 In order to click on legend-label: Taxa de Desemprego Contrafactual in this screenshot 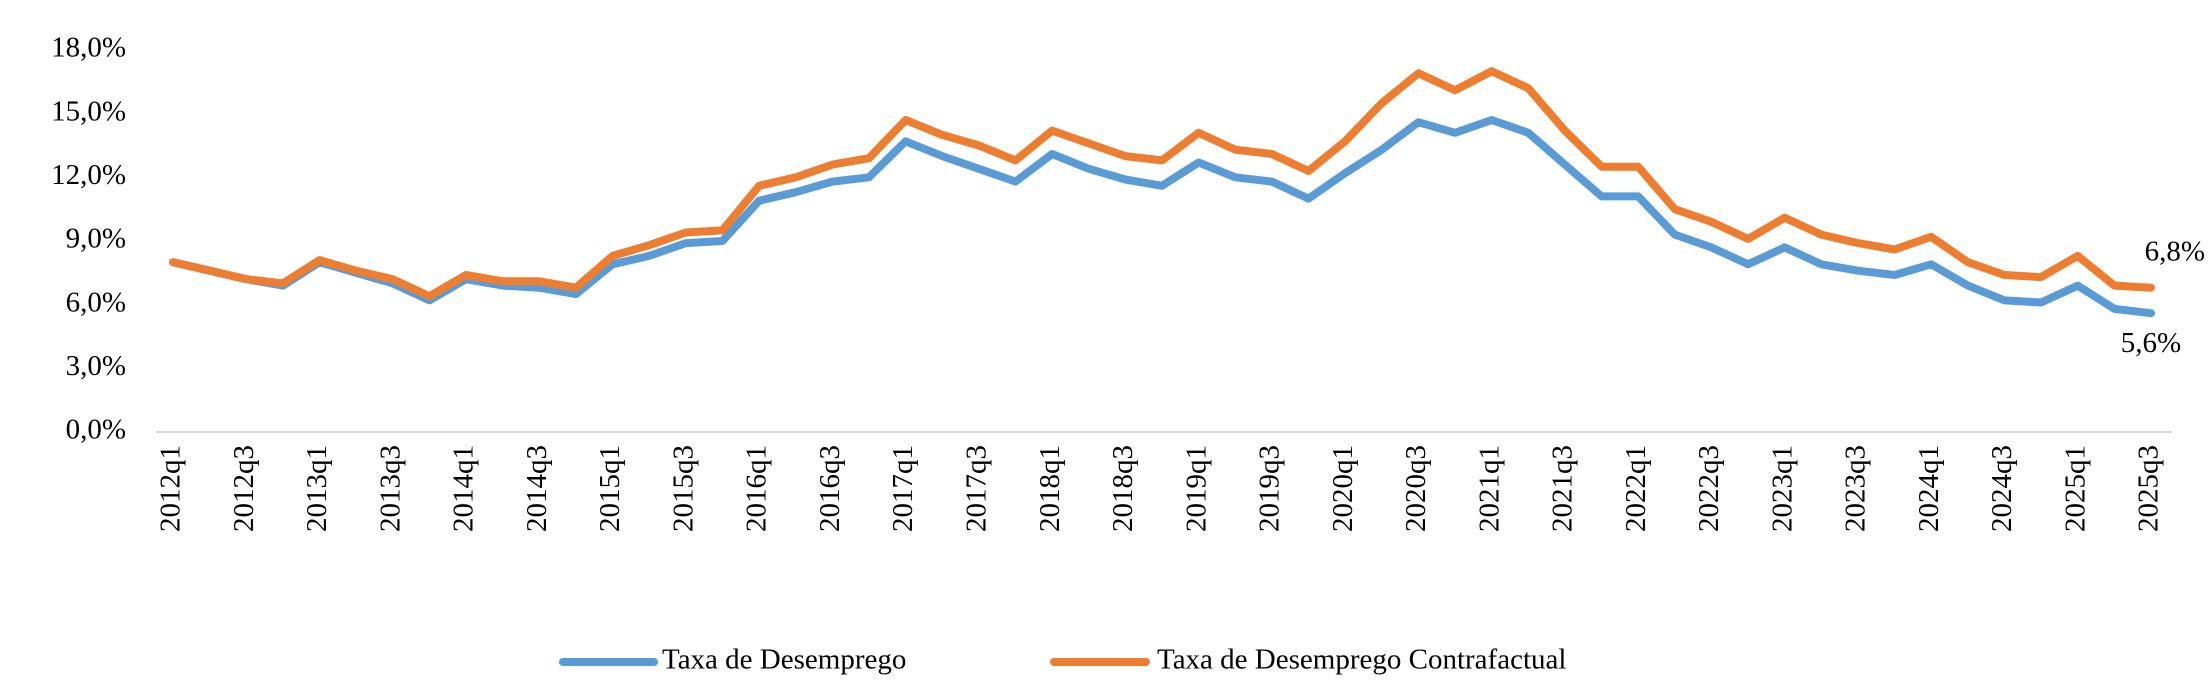, I will do `click(1361, 660)`.